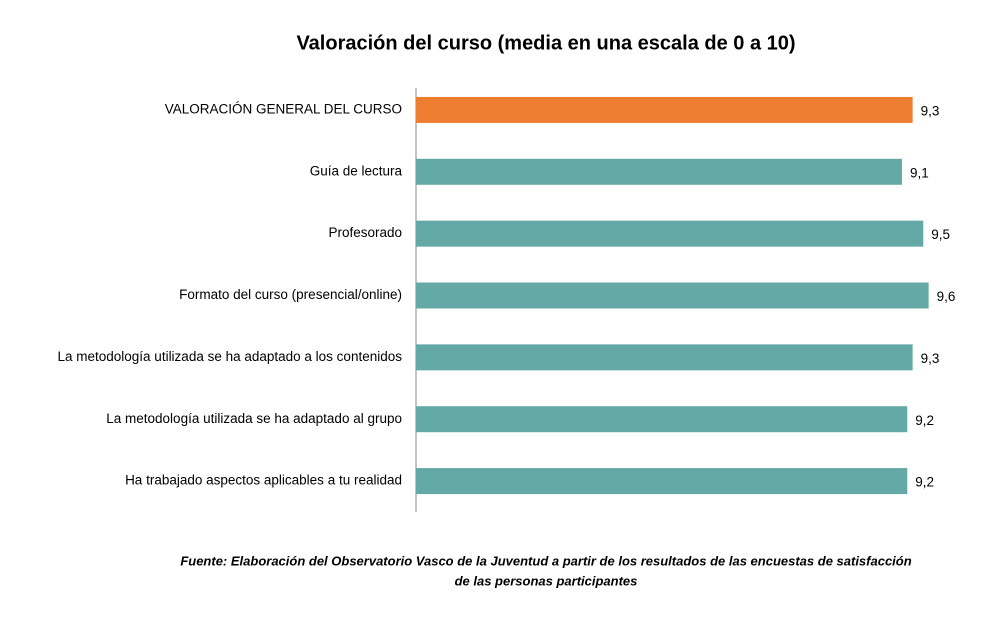  What do you see at coordinates (290, 294) in the screenshot?
I see `y-tick-label: Formato del curso (presencial/online)` at bounding box center [290, 294].